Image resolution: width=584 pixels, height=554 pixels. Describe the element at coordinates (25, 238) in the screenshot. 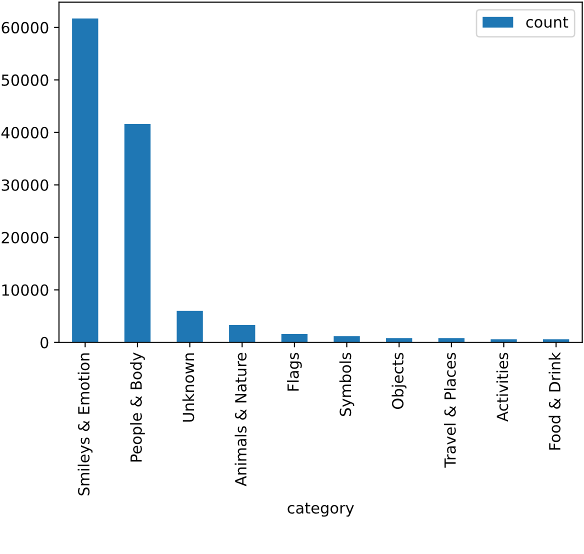

I see `y-tick-label: 20000` at that location.